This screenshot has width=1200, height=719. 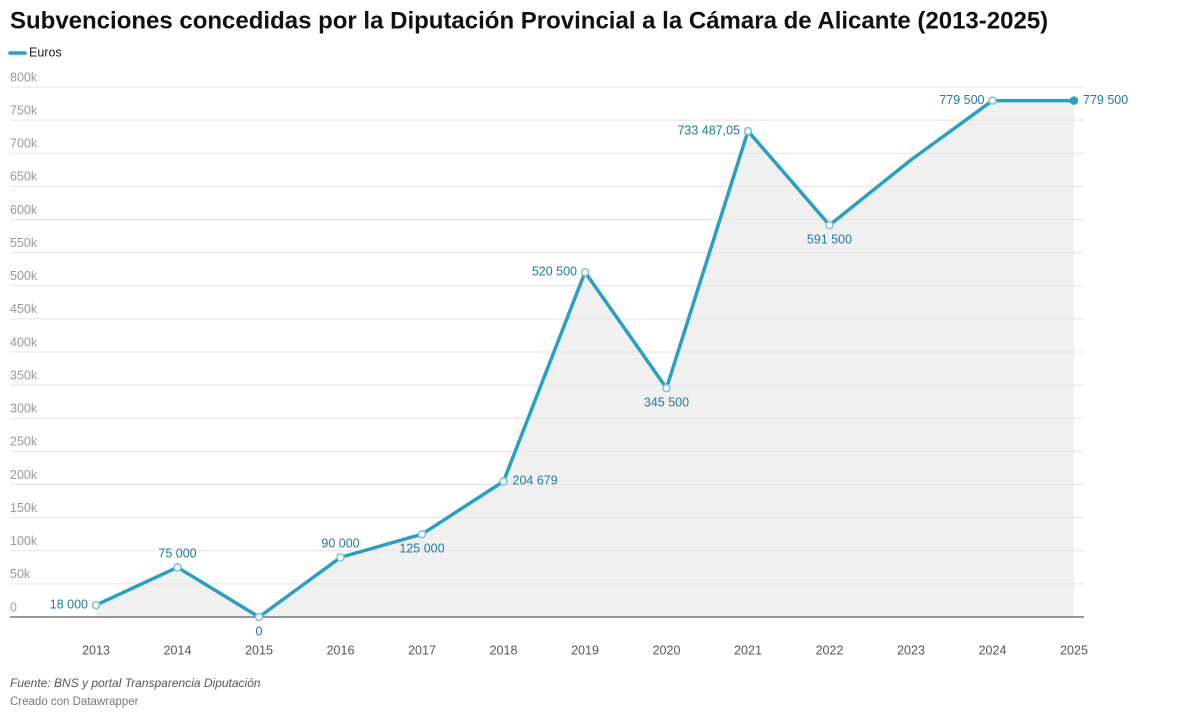 What do you see at coordinates (504, 650) in the screenshot?
I see `x-tick-label: 2018` at bounding box center [504, 650].